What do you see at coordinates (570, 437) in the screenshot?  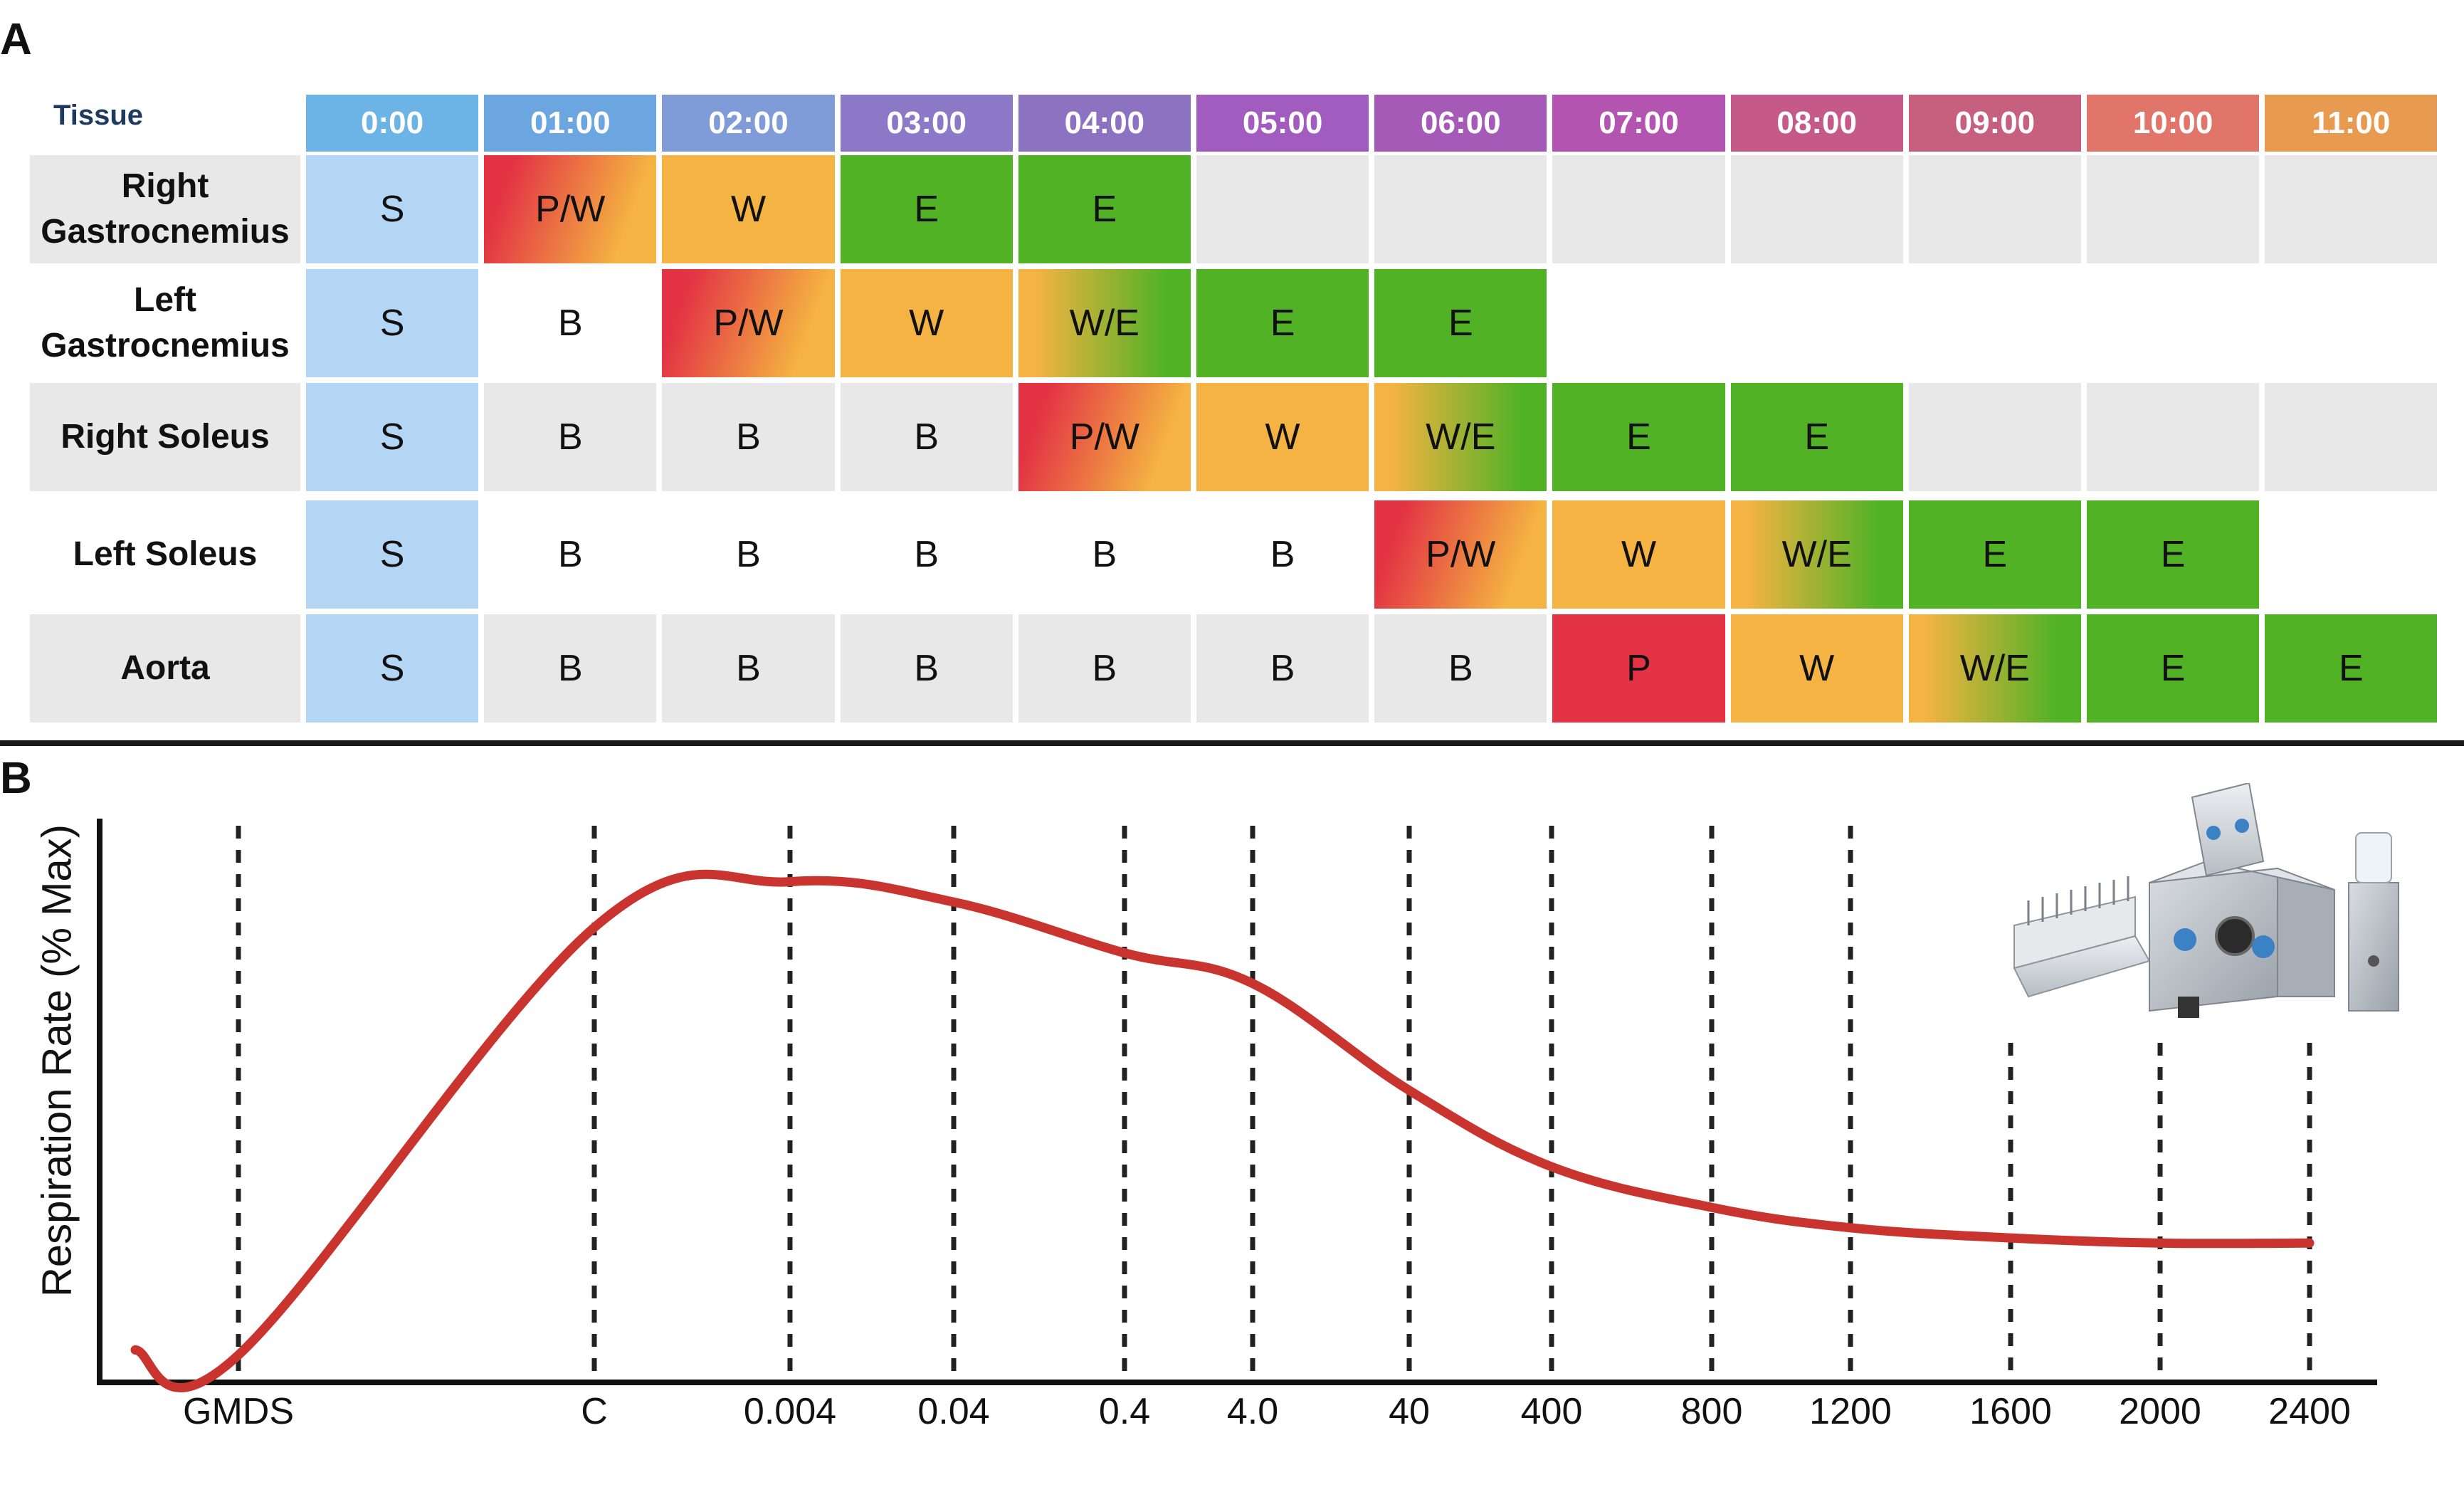 I see `cell-r2-c1: B` at bounding box center [570, 437].